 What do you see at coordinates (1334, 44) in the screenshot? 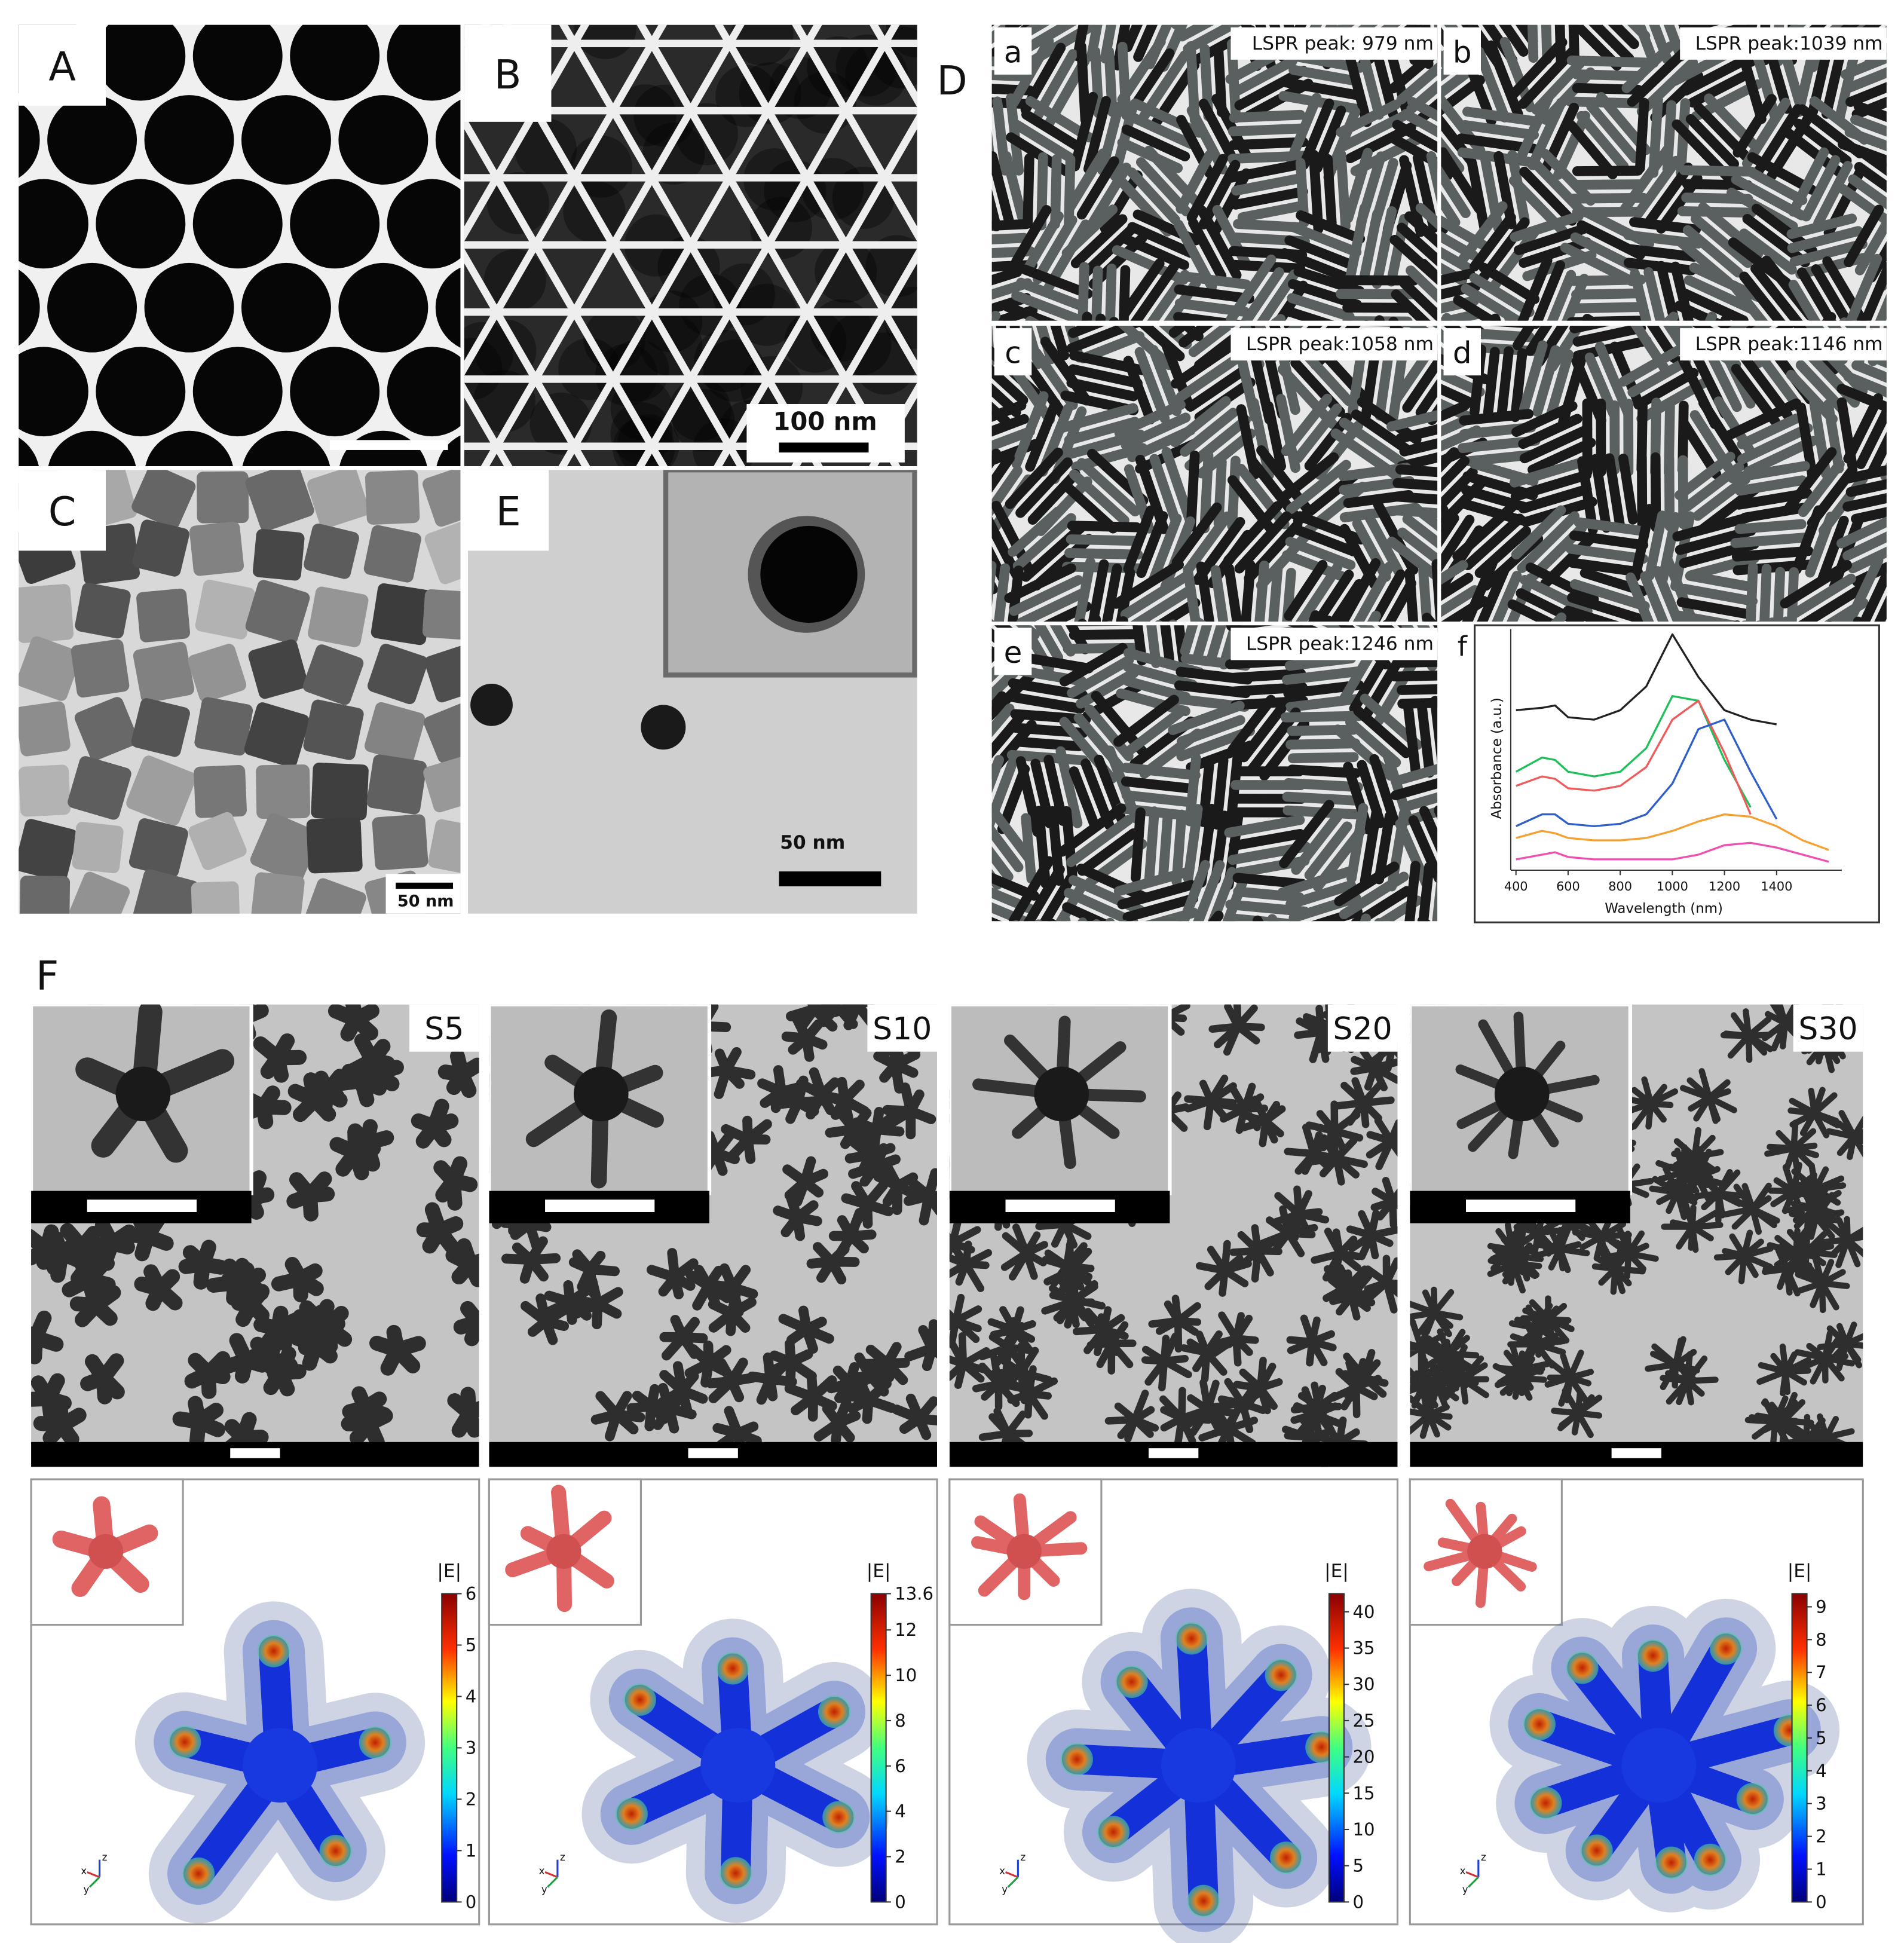
I see `note-box` at bounding box center [1334, 44].